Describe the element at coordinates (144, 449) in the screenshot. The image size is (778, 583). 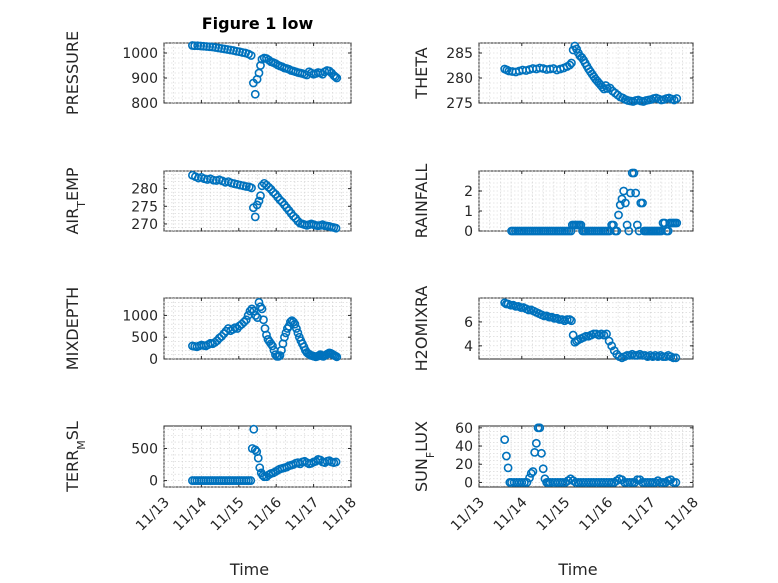
I see `y-tick-label: 500` at that location.